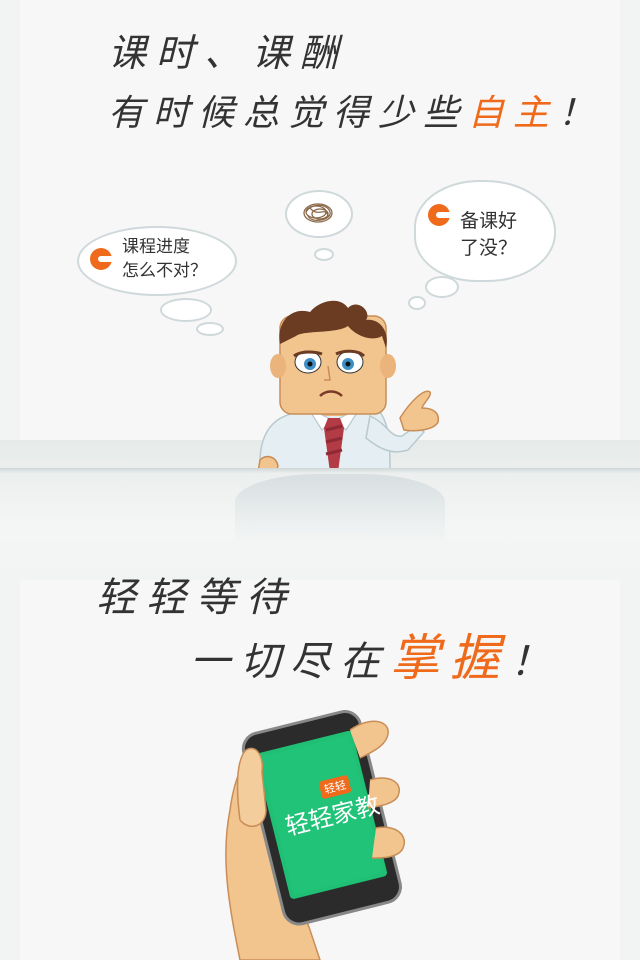 This screenshot has height=960, width=640. I want to click on headline-line-2: 有时候总觉得少些自主！, so click(355, 110).